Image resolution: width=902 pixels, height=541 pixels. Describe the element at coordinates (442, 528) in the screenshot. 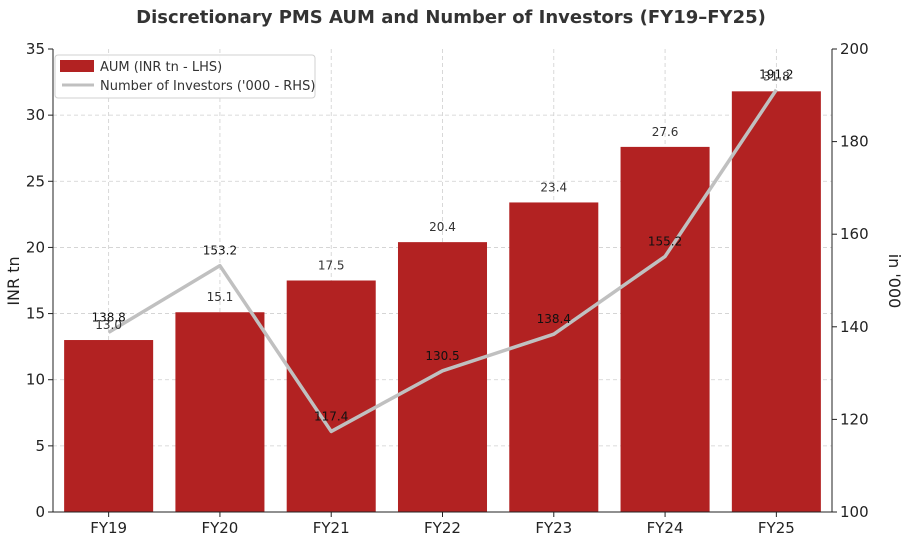

I see `x-tick-label: FY22` at that location.